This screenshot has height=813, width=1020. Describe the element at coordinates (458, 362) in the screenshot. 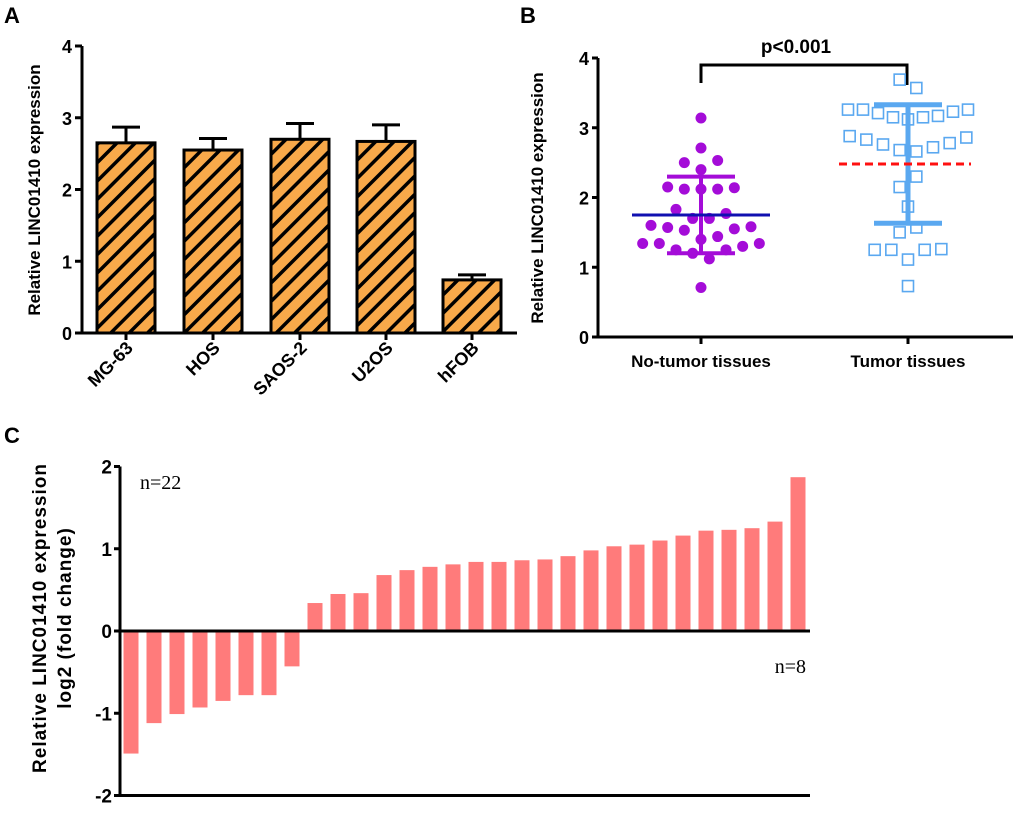

I see `x-tick-label-a: hFOB` at that location.